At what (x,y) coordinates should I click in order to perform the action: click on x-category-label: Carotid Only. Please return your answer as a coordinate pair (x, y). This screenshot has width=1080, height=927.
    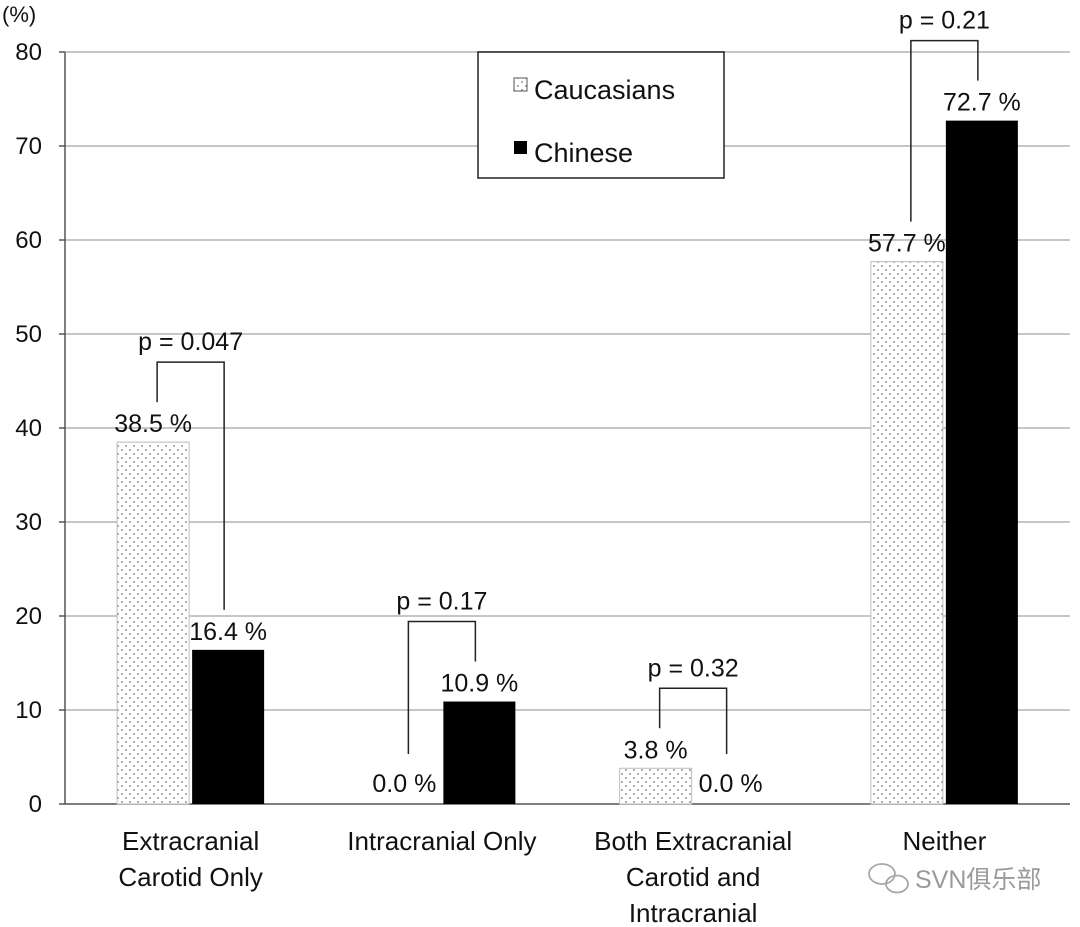
    Looking at the image, I should click on (190, 877).